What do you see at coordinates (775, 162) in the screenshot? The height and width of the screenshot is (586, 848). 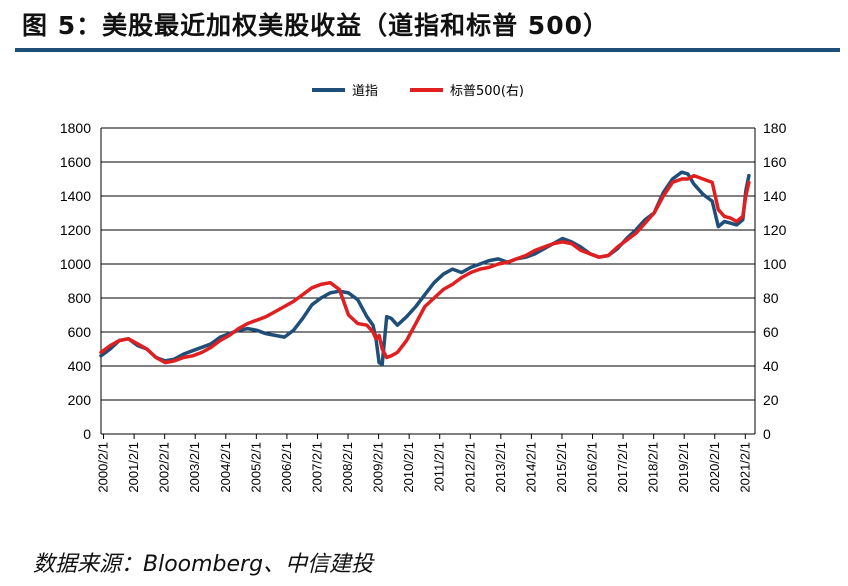 I see `y-tick-right: 160` at bounding box center [775, 162].